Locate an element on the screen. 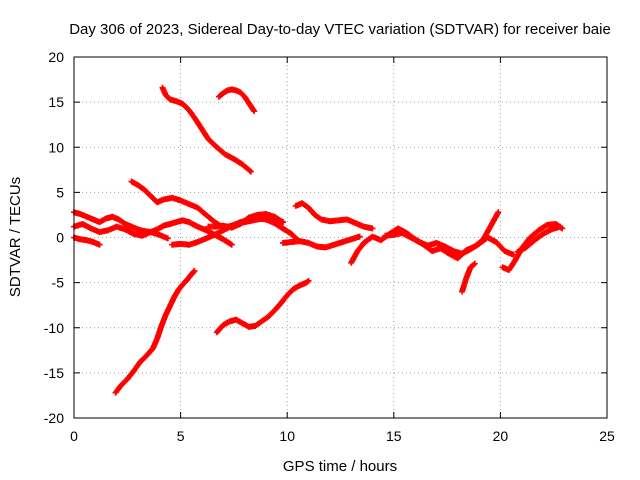 The height and width of the screenshot is (480, 640). x-axis-label: GPS time / hours is located at coordinates (340, 466).